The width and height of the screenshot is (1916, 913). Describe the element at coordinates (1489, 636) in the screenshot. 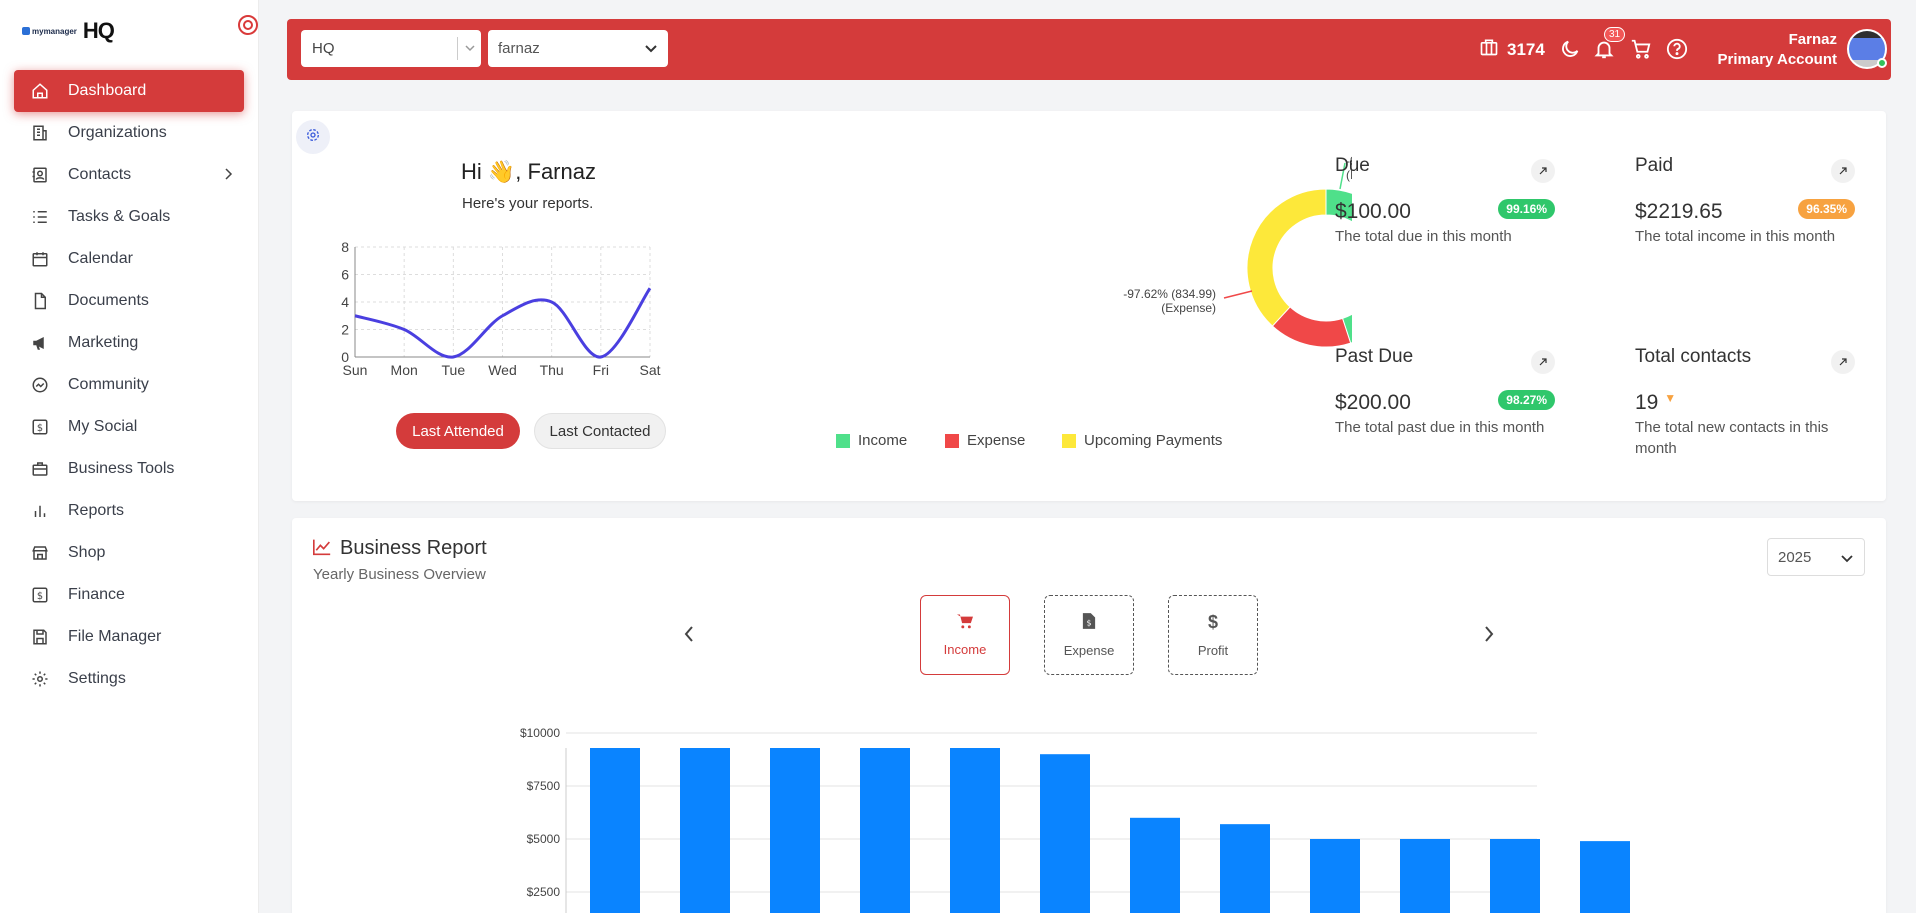

I see `chevron-right-icon` at that location.